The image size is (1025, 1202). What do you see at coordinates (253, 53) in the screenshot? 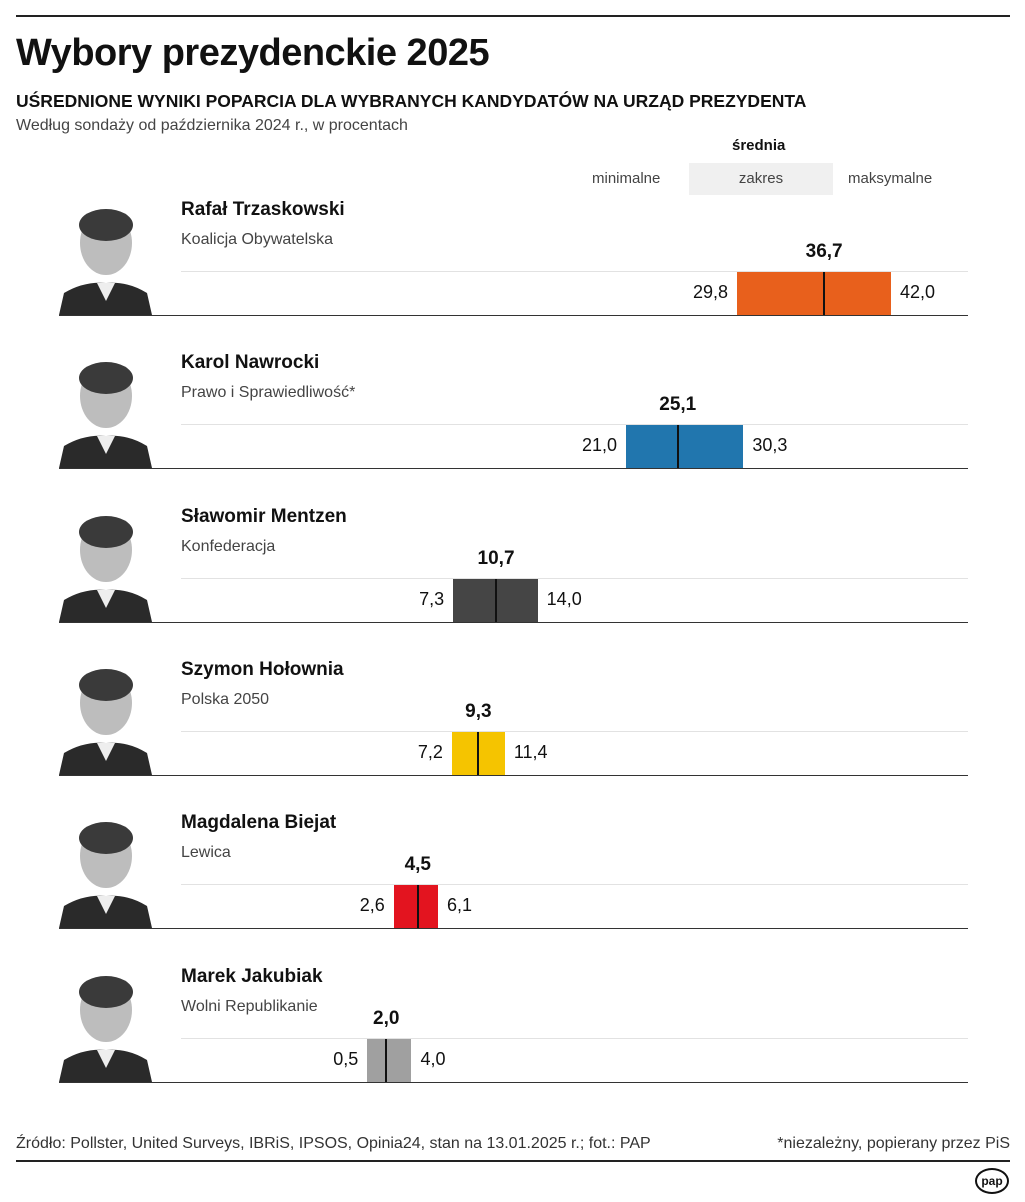
I see `page-title: Wybory prezydenckie 2025` at bounding box center [253, 53].